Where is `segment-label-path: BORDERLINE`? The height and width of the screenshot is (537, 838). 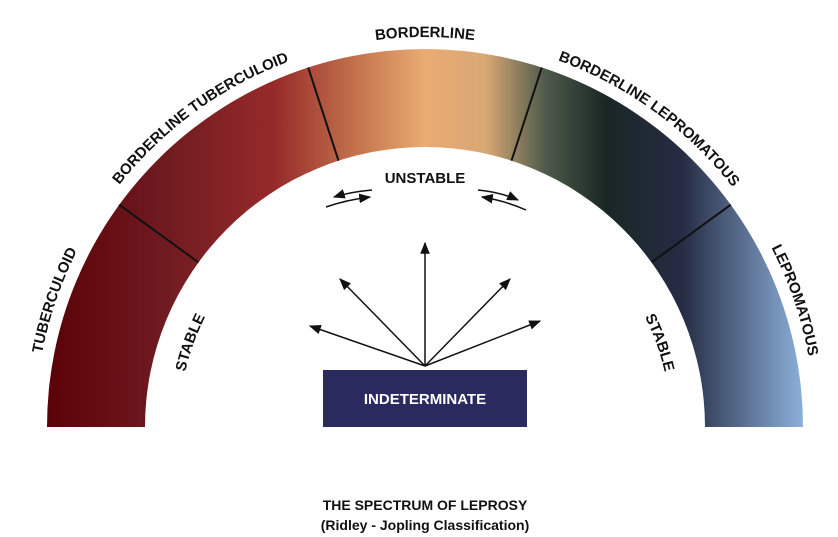
segment-label-path: BORDERLINE is located at coordinates (425, 34).